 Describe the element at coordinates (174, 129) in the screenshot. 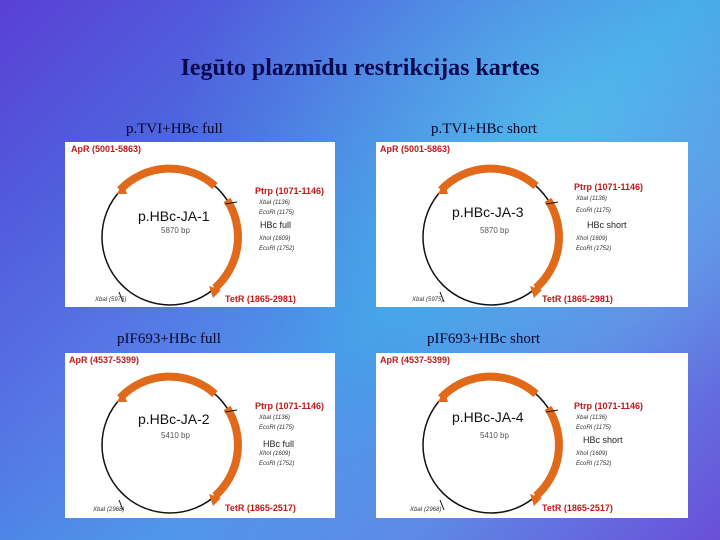

I see `caption-panel-1: p.TVI+HBc full` at that location.